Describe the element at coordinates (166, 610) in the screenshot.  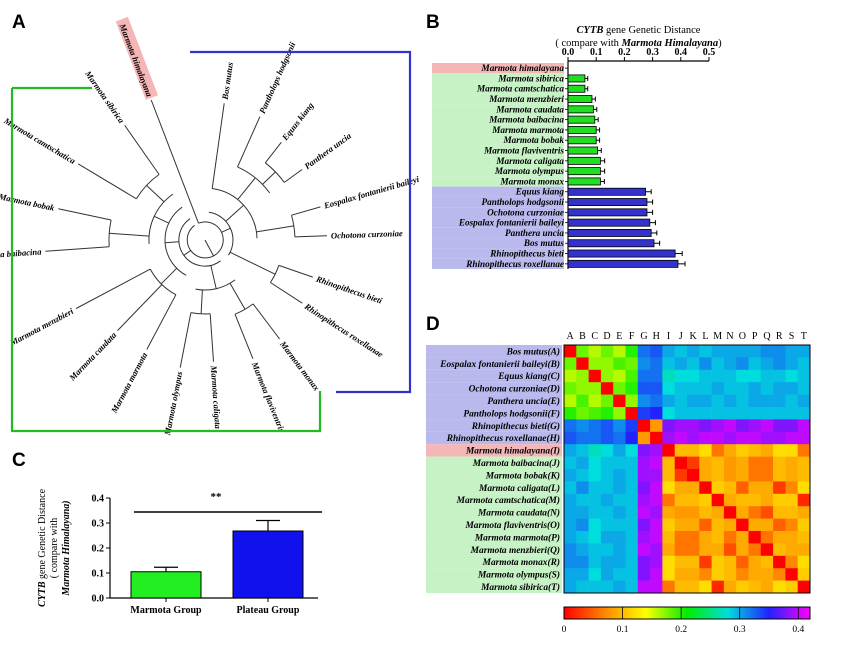
I see `chart-c-x-tick-label: Marmota Group` at that location.